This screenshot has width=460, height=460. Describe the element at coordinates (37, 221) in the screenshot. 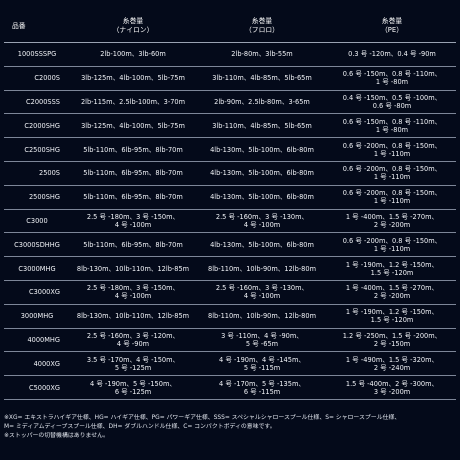

I see `model-cell: C3000` at that location.